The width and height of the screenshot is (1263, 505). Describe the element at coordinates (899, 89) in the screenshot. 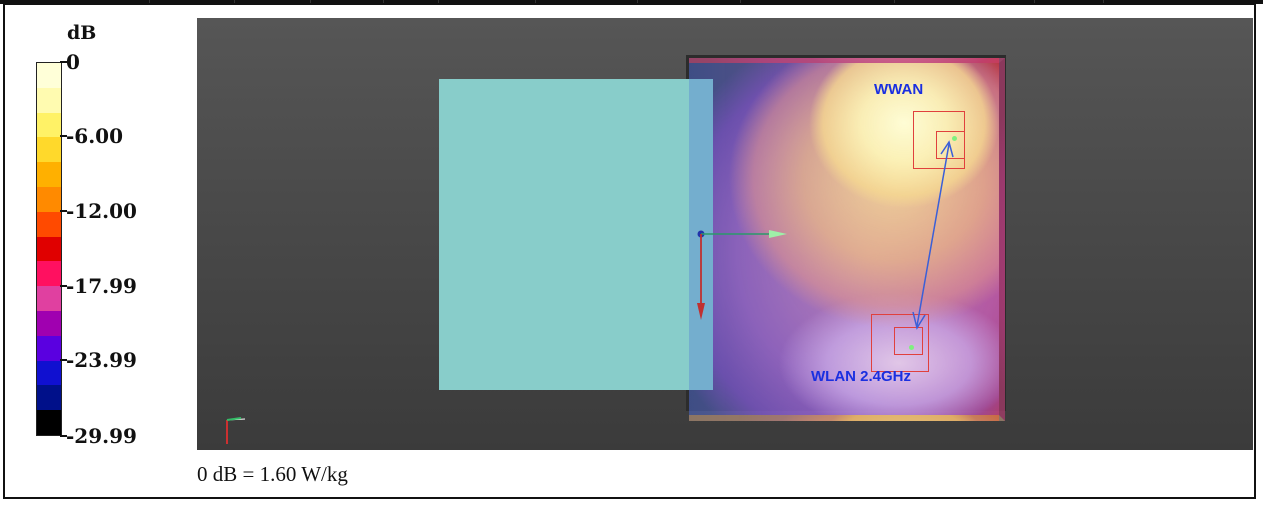

I see `wwan-label: WWAN` at that location.